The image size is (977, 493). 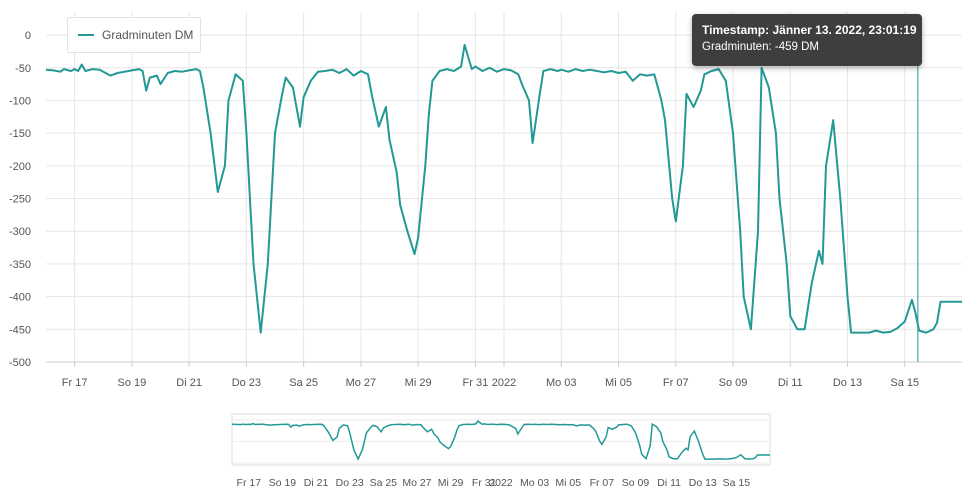 What do you see at coordinates (451, 483) in the screenshot?
I see `navigator-x-tick-label: Mi 29` at bounding box center [451, 483].